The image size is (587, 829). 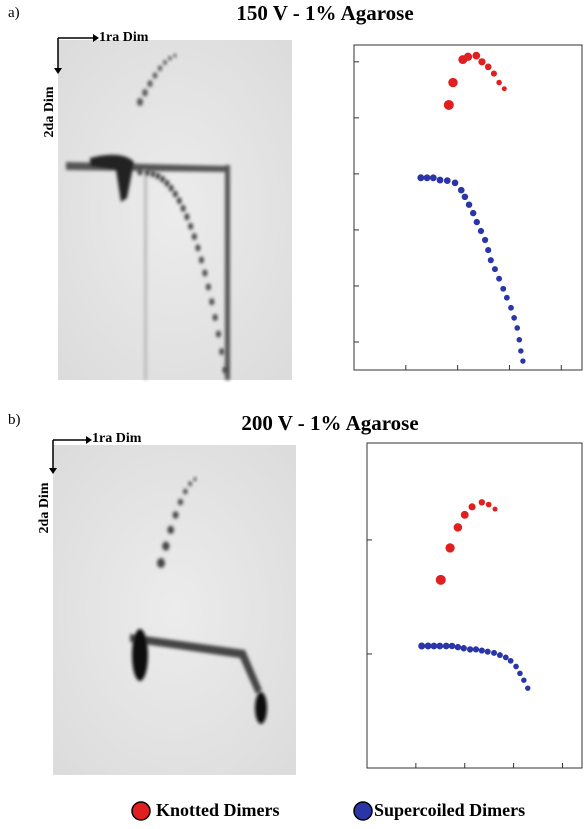 I want to click on panel-title: 200 V - 1% Agarose, so click(x=329, y=423).